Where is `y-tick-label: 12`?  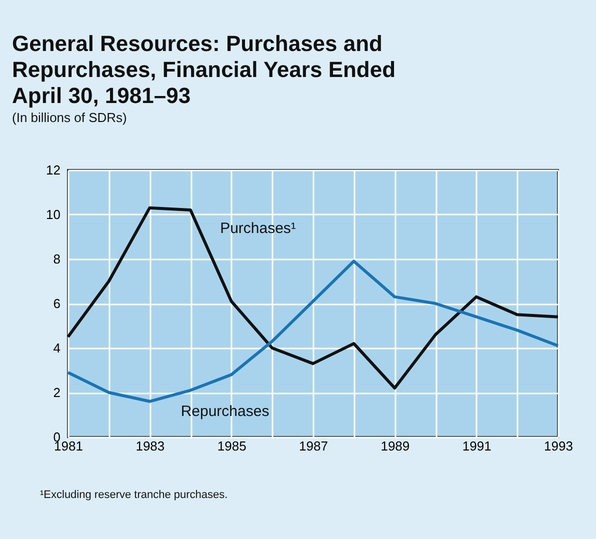
y-tick-label: 12 is located at coordinates (53, 170).